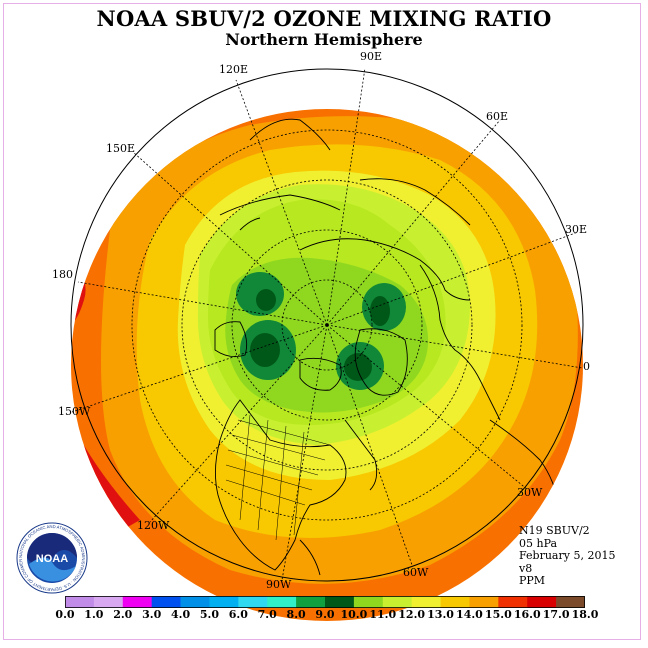 The height and width of the screenshot is (648, 648). What do you see at coordinates (121, 148) in the screenshot?
I see `lon-label-150e: 150E` at bounding box center [121, 148].